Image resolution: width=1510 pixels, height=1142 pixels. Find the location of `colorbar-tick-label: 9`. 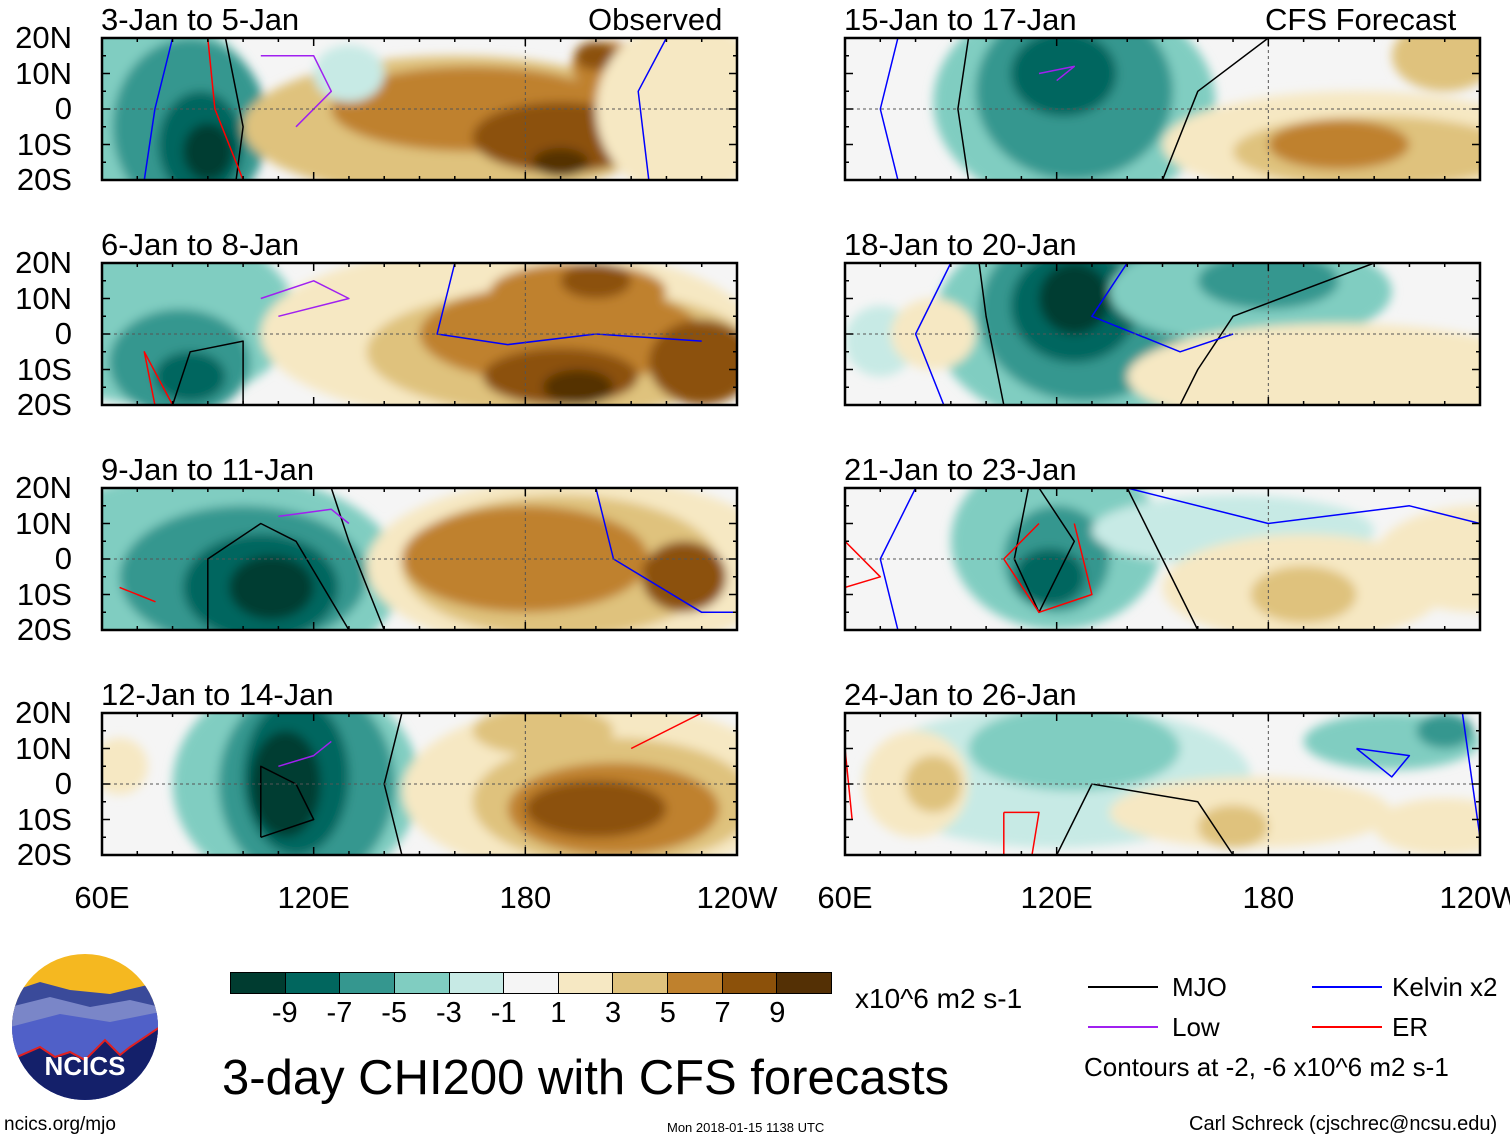

colorbar-tick-label: 9 is located at coordinates (777, 1013).